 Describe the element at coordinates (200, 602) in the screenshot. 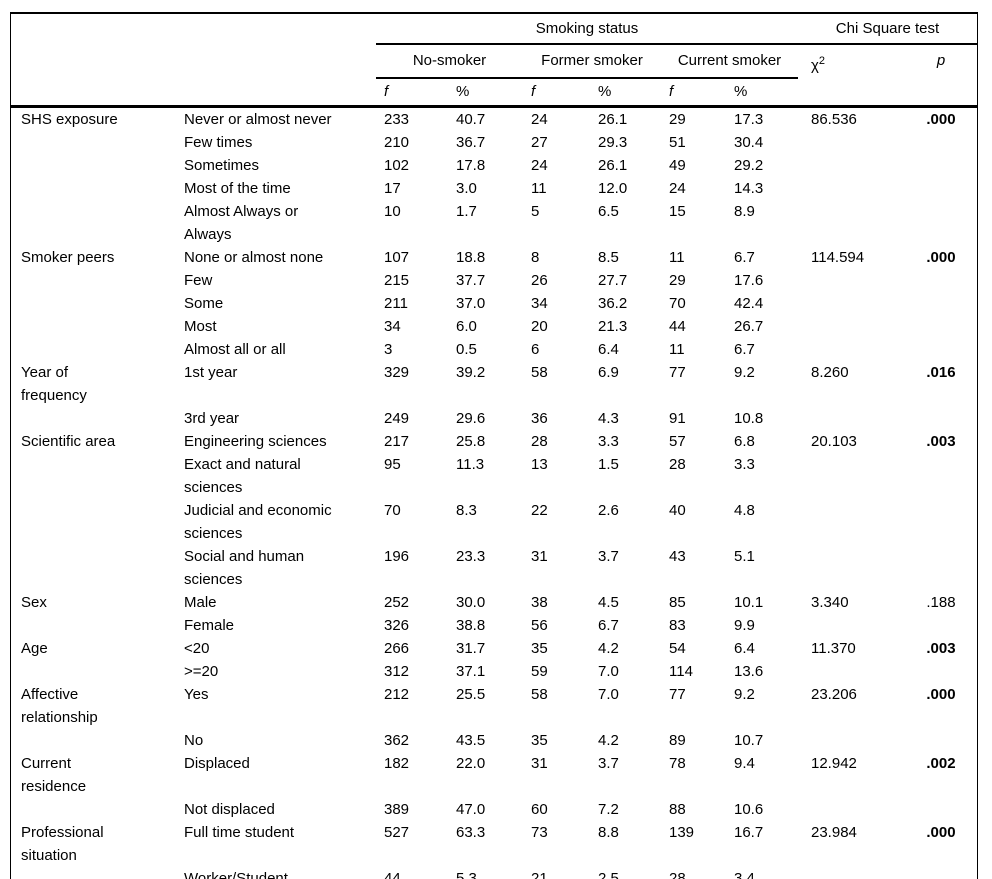

I see `level-cell: Male` at that location.